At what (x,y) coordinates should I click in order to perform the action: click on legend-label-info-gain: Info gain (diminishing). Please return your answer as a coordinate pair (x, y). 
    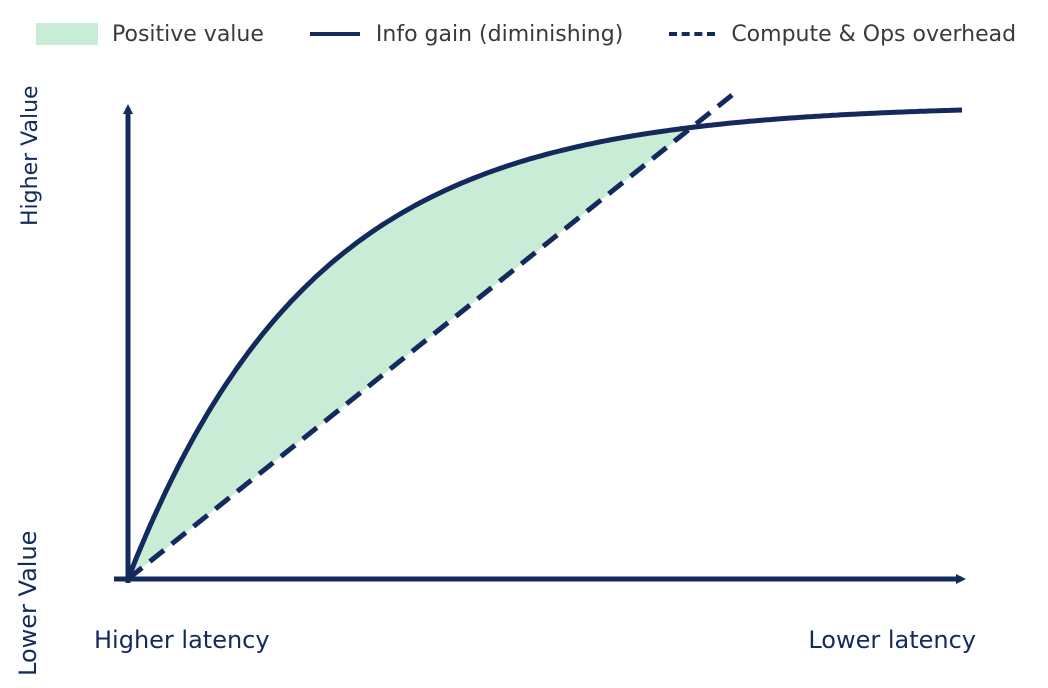
    Looking at the image, I should click on (499, 34).